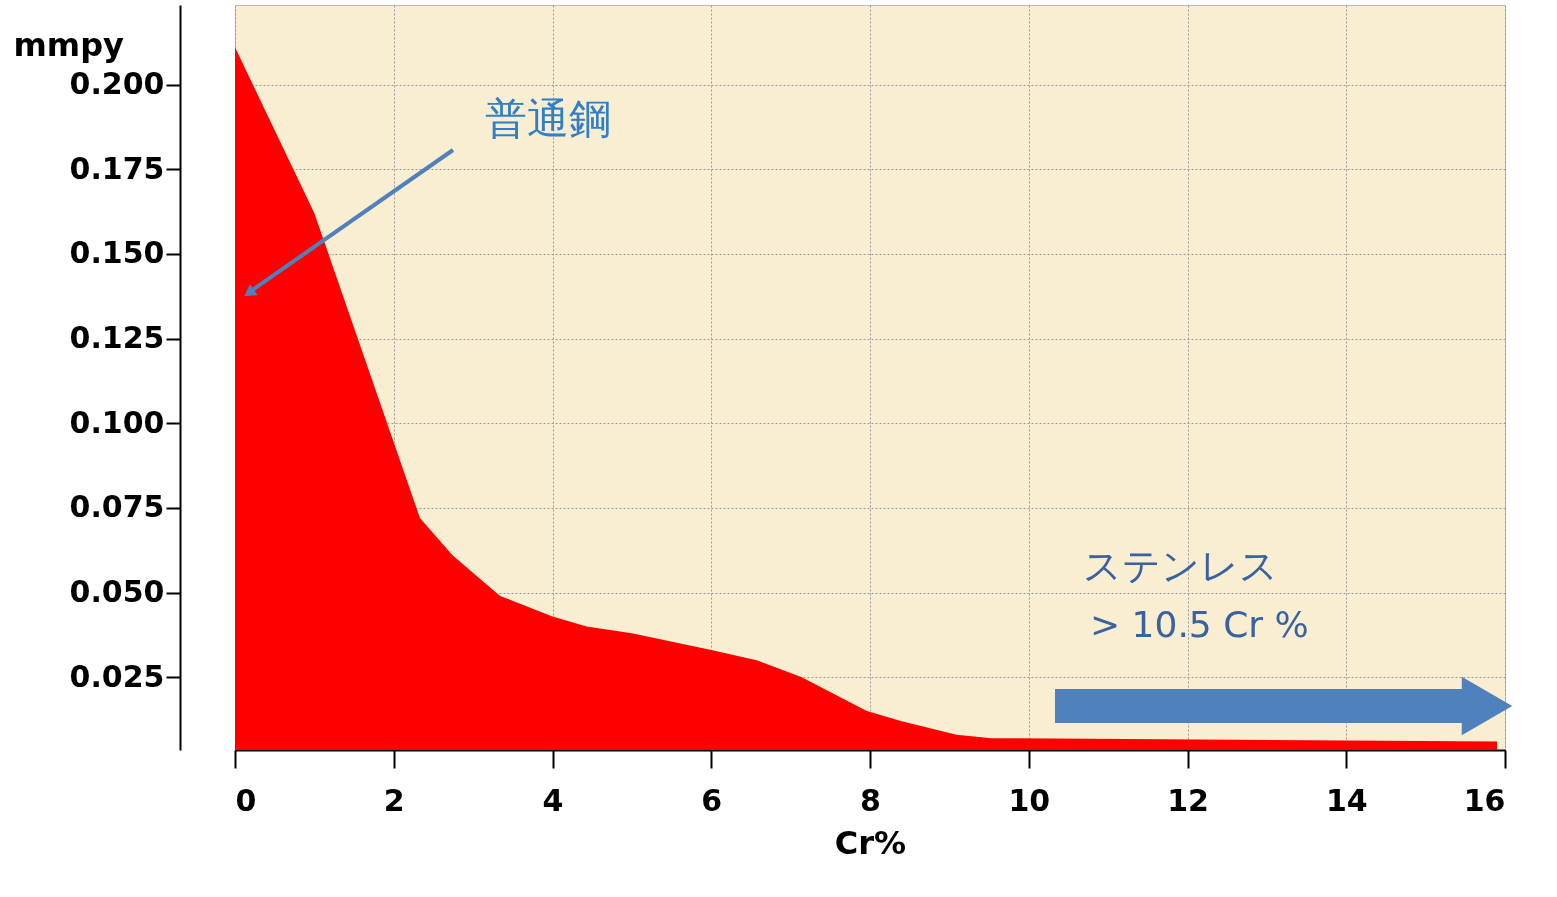 The height and width of the screenshot is (897, 1557). Describe the element at coordinates (553, 800) in the screenshot. I see `x-tick-label: 4` at that location.